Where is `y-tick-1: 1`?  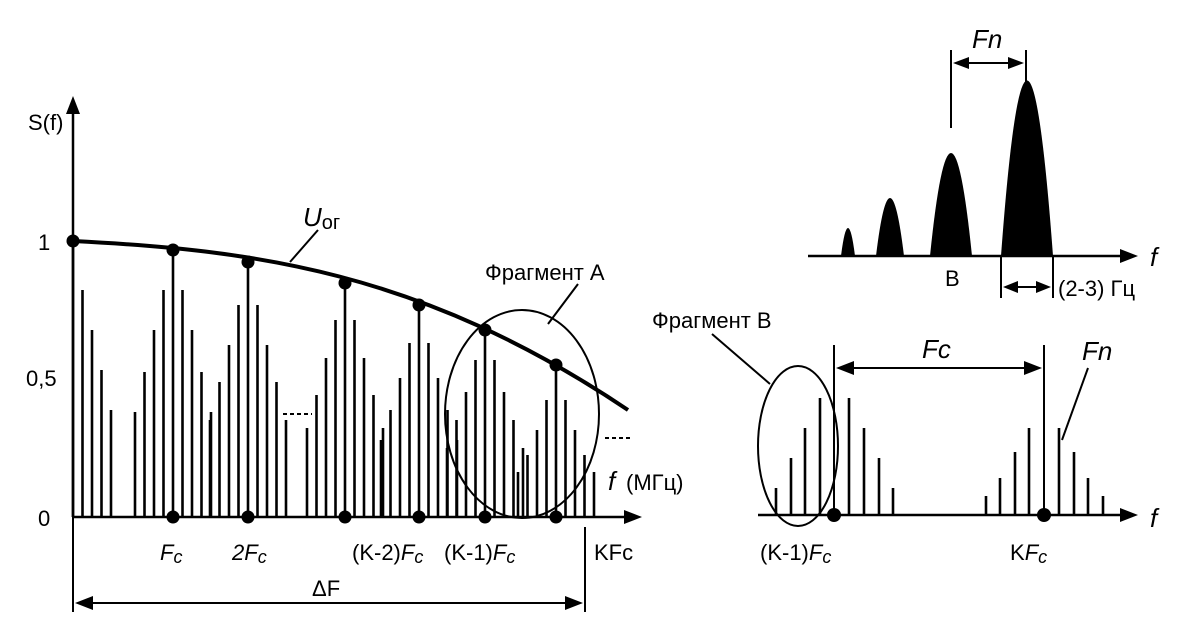
y-tick-1: 1 is located at coordinates (44, 242).